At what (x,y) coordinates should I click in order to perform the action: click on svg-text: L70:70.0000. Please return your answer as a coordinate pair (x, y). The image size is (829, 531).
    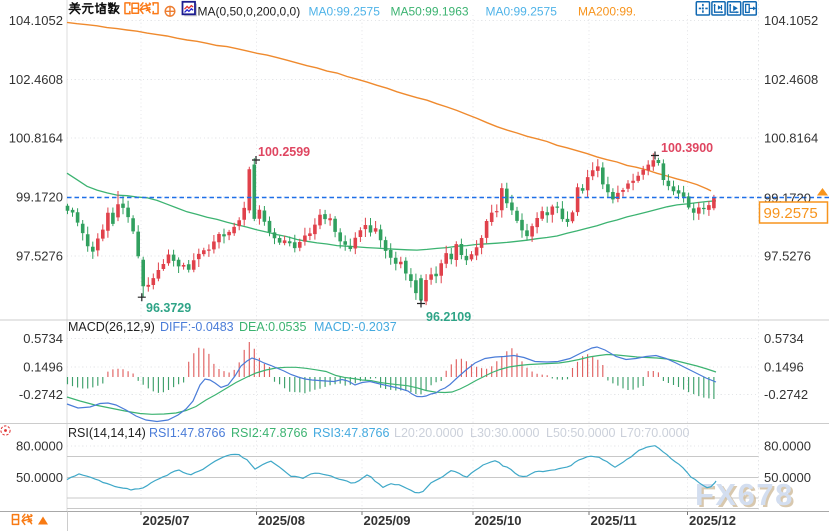
    Looking at the image, I should click on (655, 433).